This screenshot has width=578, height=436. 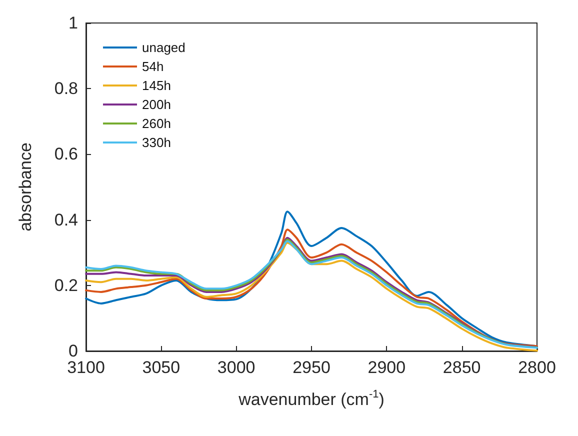 I want to click on y-tick-label: 0, so click(x=73, y=351).